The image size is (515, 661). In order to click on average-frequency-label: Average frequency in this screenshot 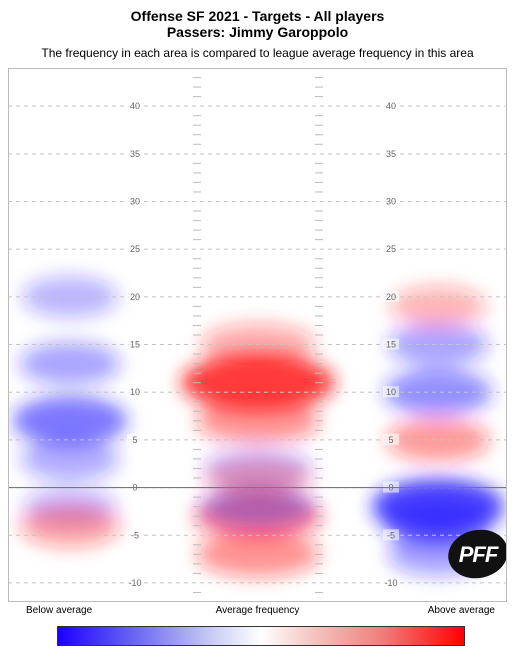, I will do `click(257, 610)`.